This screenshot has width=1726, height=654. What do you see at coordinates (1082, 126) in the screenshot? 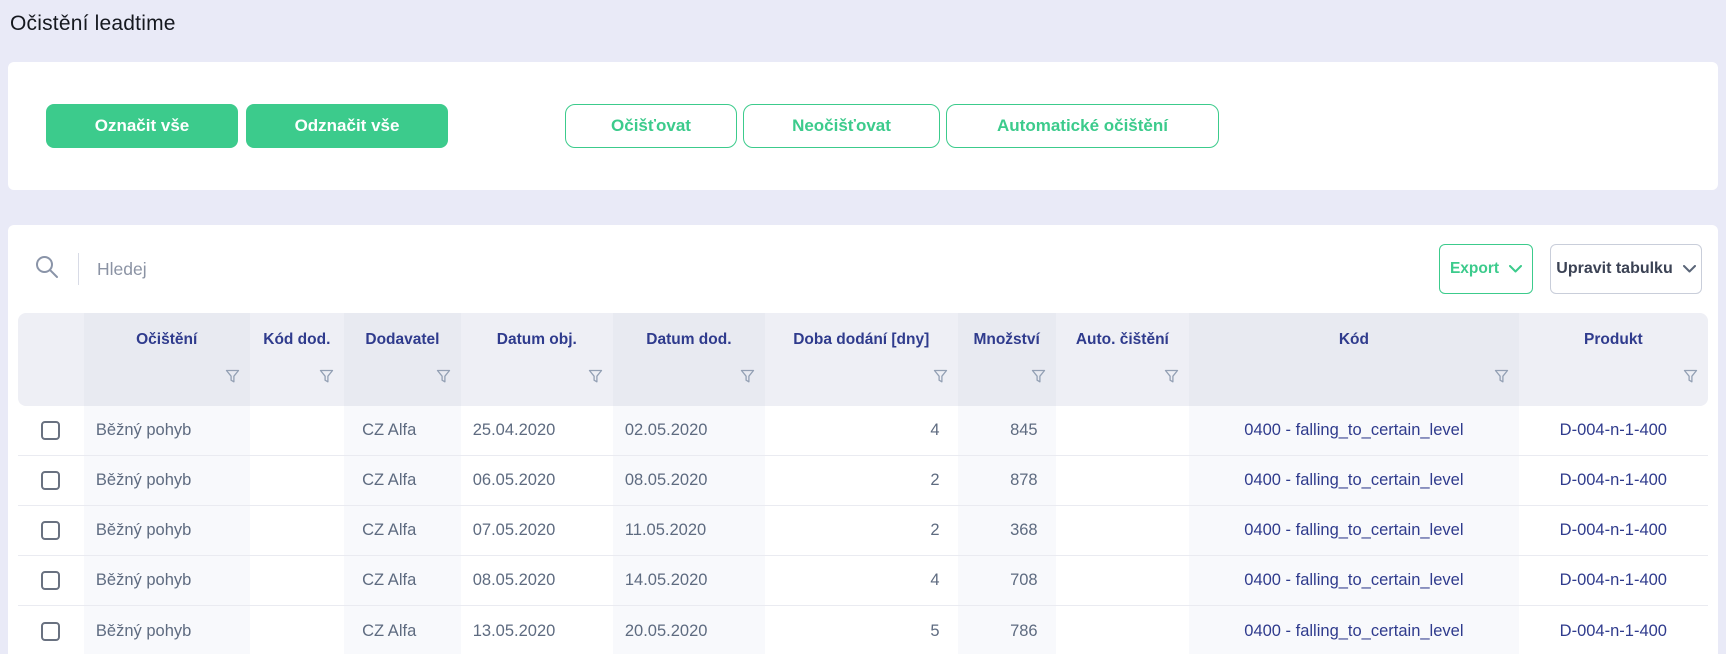
I see `automatic-cleaning-button: Automatické očištění` at bounding box center [1082, 126].